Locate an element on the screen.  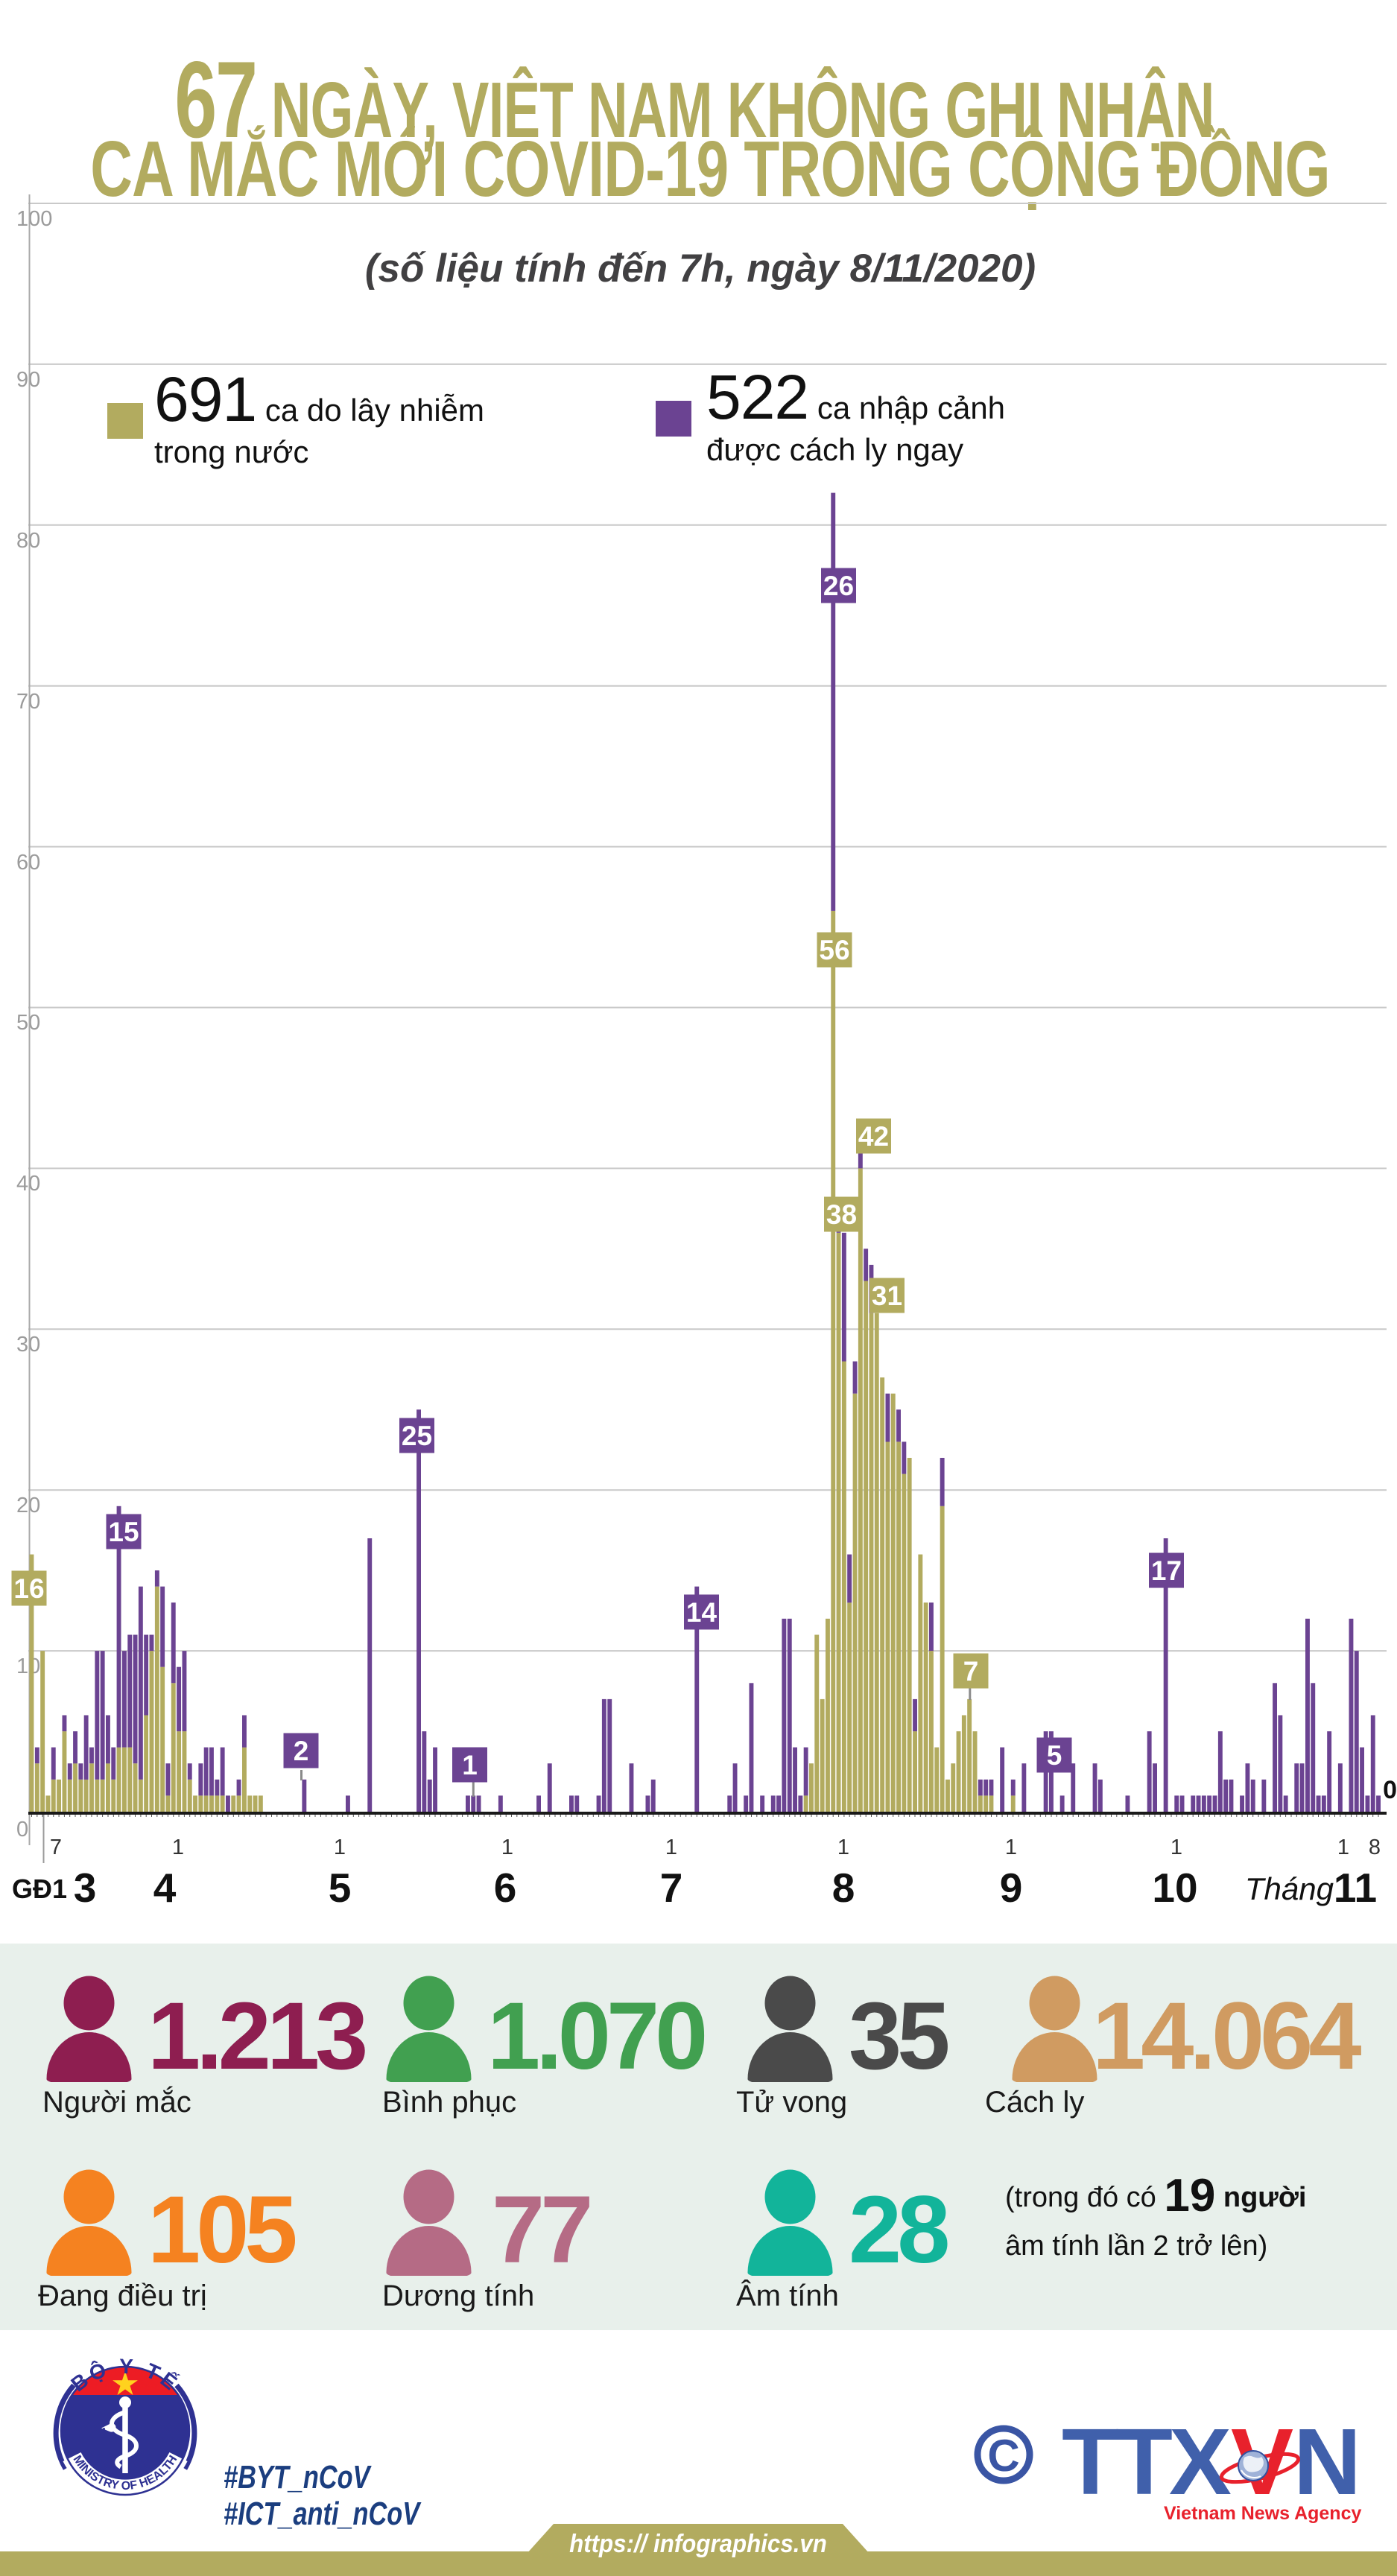
svg-text: 20 is located at coordinates (28, 1506).